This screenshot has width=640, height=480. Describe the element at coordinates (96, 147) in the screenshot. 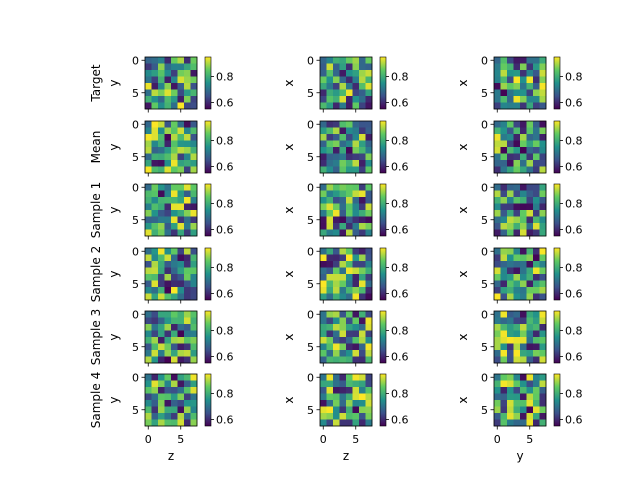

I see `row-label: Mean` at that location.